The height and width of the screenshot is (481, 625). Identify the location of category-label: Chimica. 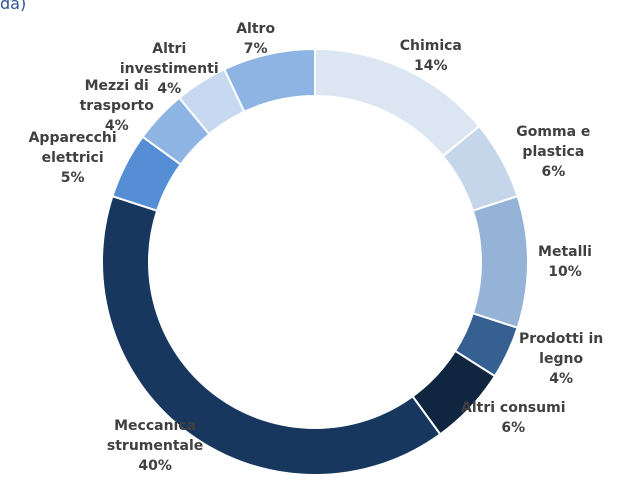
(430, 45).